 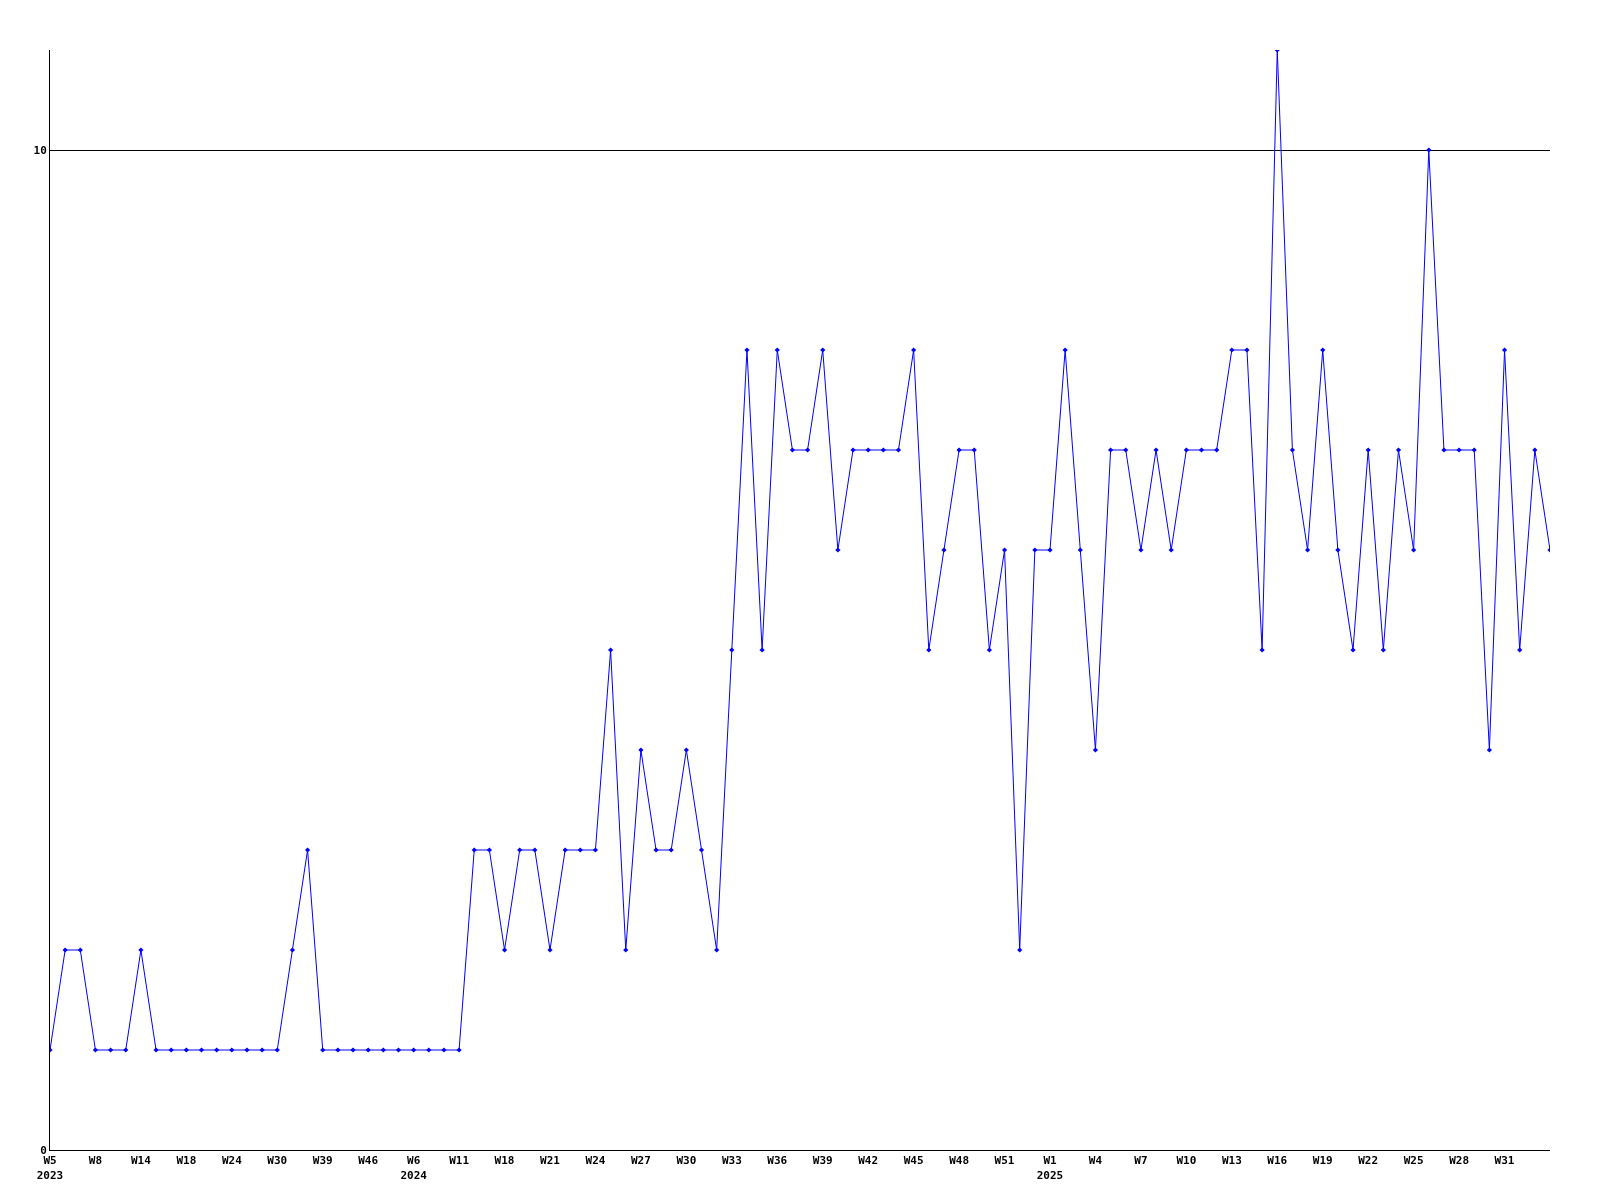 What do you see at coordinates (550, 1161) in the screenshot?
I see `x-tick-label: W21` at bounding box center [550, 1161].